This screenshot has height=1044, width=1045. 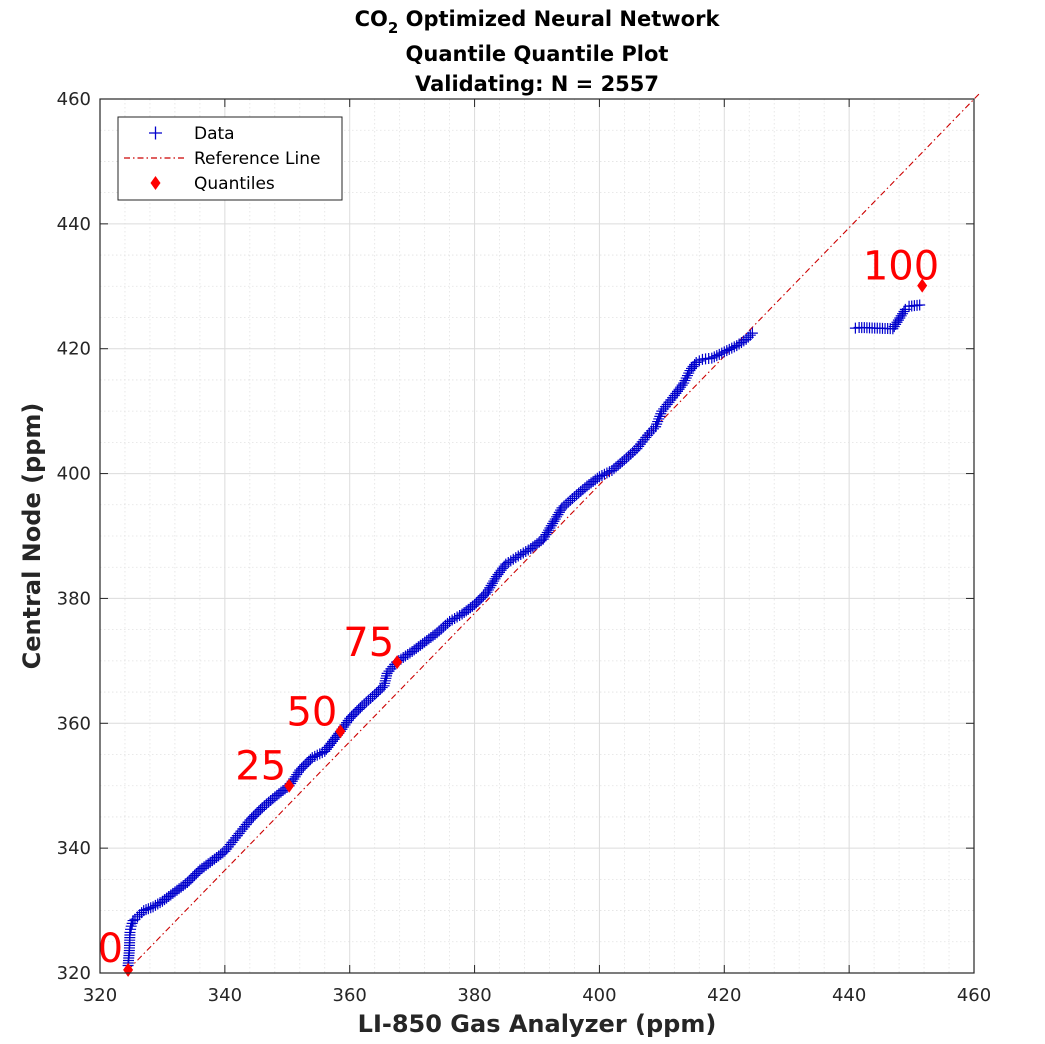 I want to click on y-tick-label: 440, so click(x=74, y=224).